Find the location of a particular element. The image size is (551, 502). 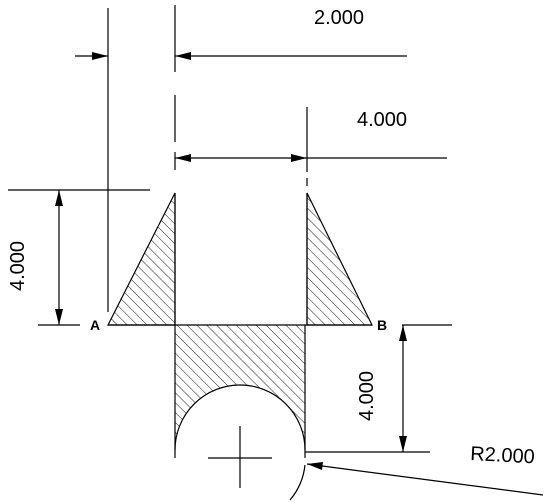

body-section is located at coordinates (240, 387).